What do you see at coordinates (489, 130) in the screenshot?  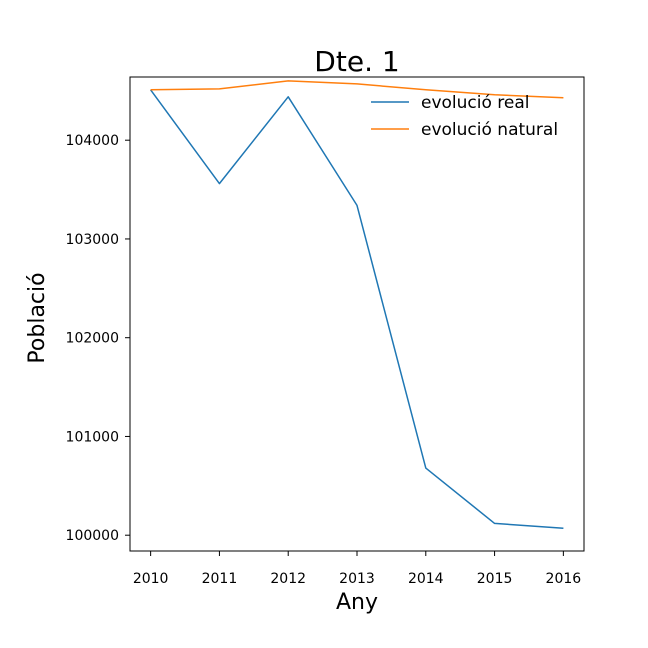 I see `legend-label: evolució natural` at bounding box center [489, 130].